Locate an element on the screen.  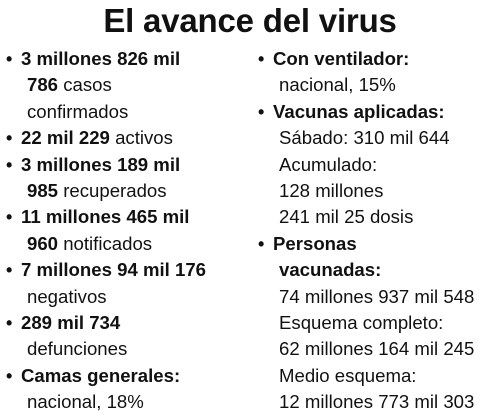
item-label: 241 mil 25 dosis is located at coordinates (346, 217).